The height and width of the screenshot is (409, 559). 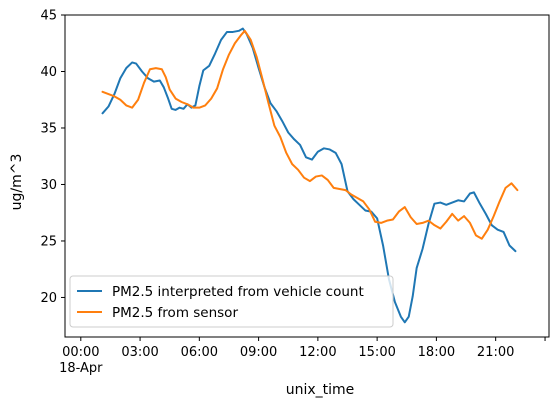 I want to click on x-tick-sublabel: 18-Apr, so click(x=81, y=368).